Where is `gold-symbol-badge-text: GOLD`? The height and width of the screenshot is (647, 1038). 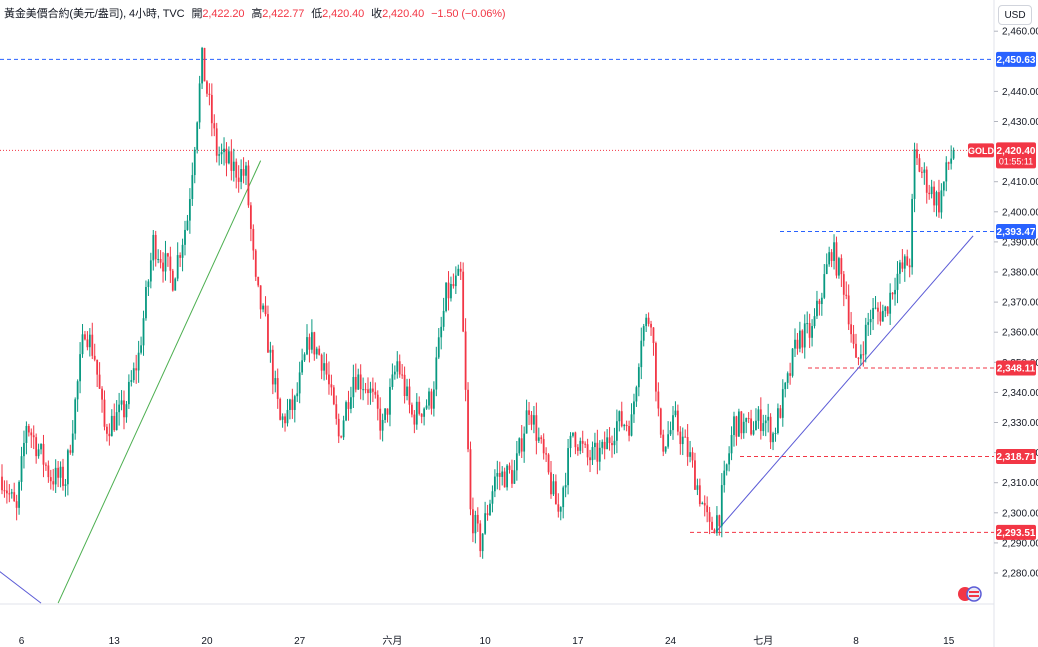
gold-symbol-badge-text: GOLD is located at coordinates (981, 151).